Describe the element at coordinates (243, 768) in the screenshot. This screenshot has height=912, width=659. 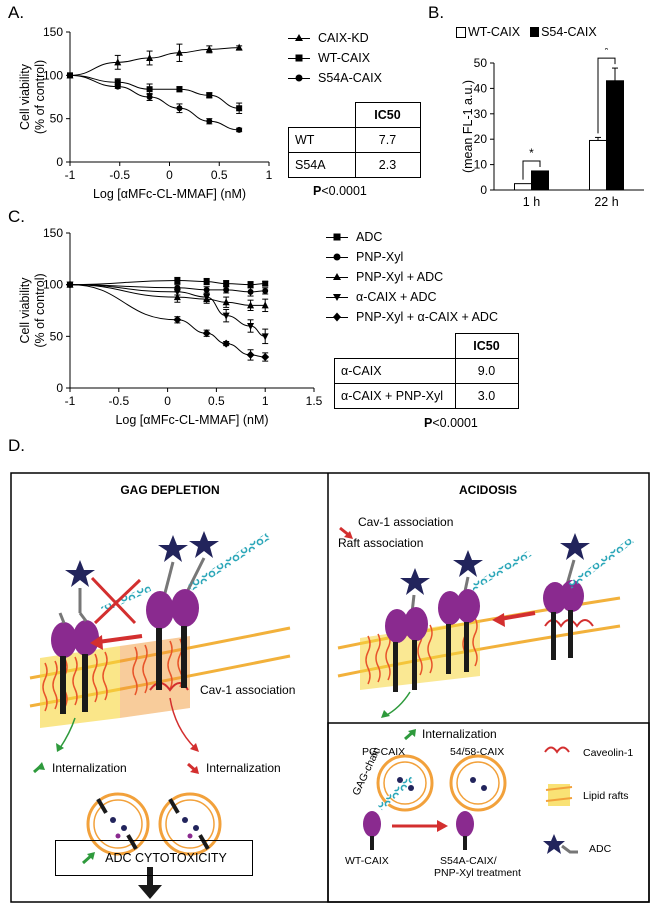
I see `internalization-left-2: Internalization` at that location.